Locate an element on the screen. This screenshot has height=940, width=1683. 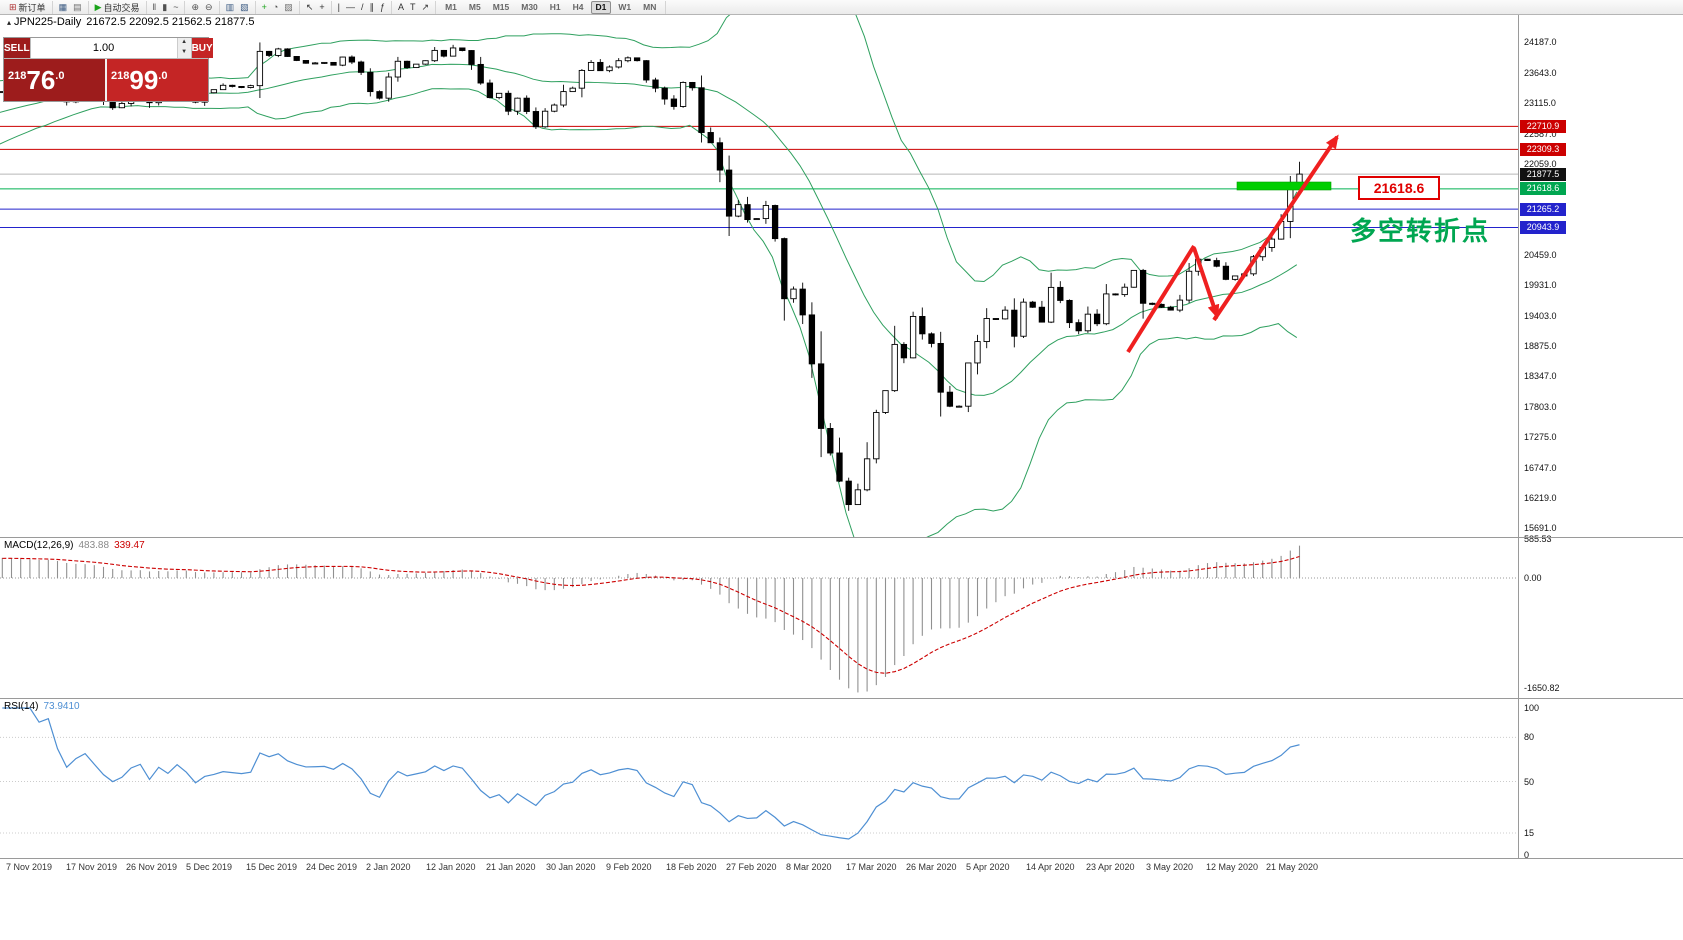
sell-button: SELL is located at coordinates (17, 48).